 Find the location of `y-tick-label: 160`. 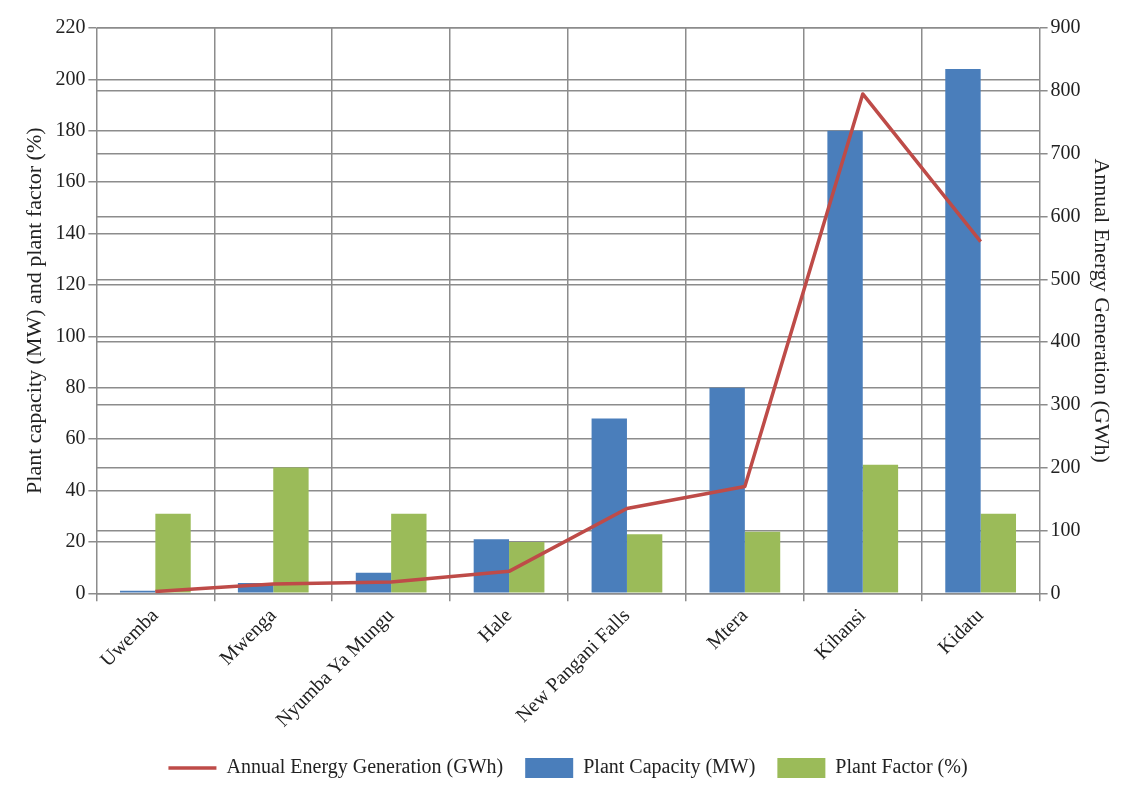

y-tick-label: 160 is located at coordinates (70, 180).